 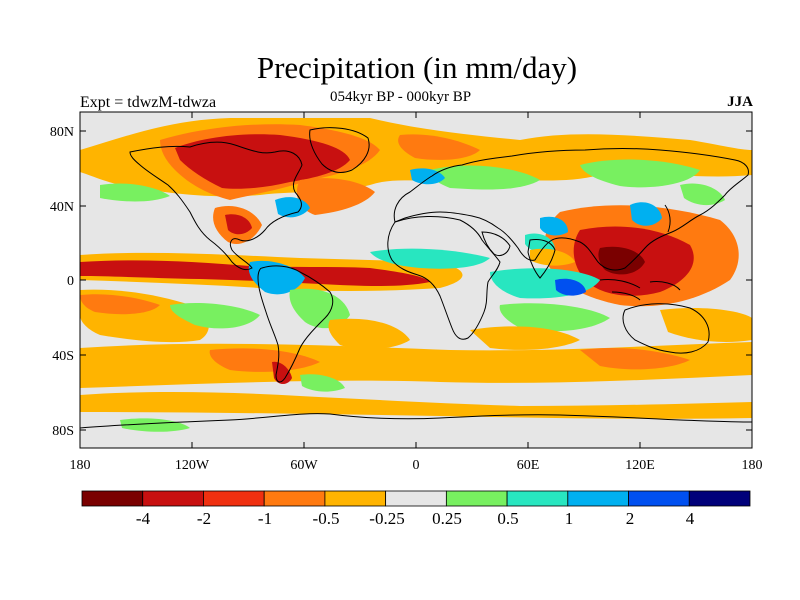 What do you see at coordinates (304, 465) in the screenshot?
I see `lon-tick-label: 60W` at bounding box center [304, 465].